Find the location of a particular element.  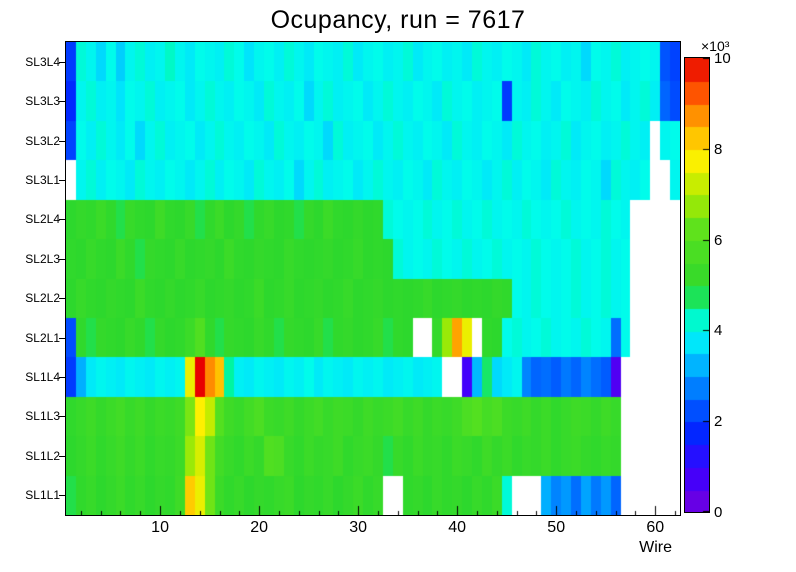

z-tick-label: 4 is located at coordinates (718, 331).